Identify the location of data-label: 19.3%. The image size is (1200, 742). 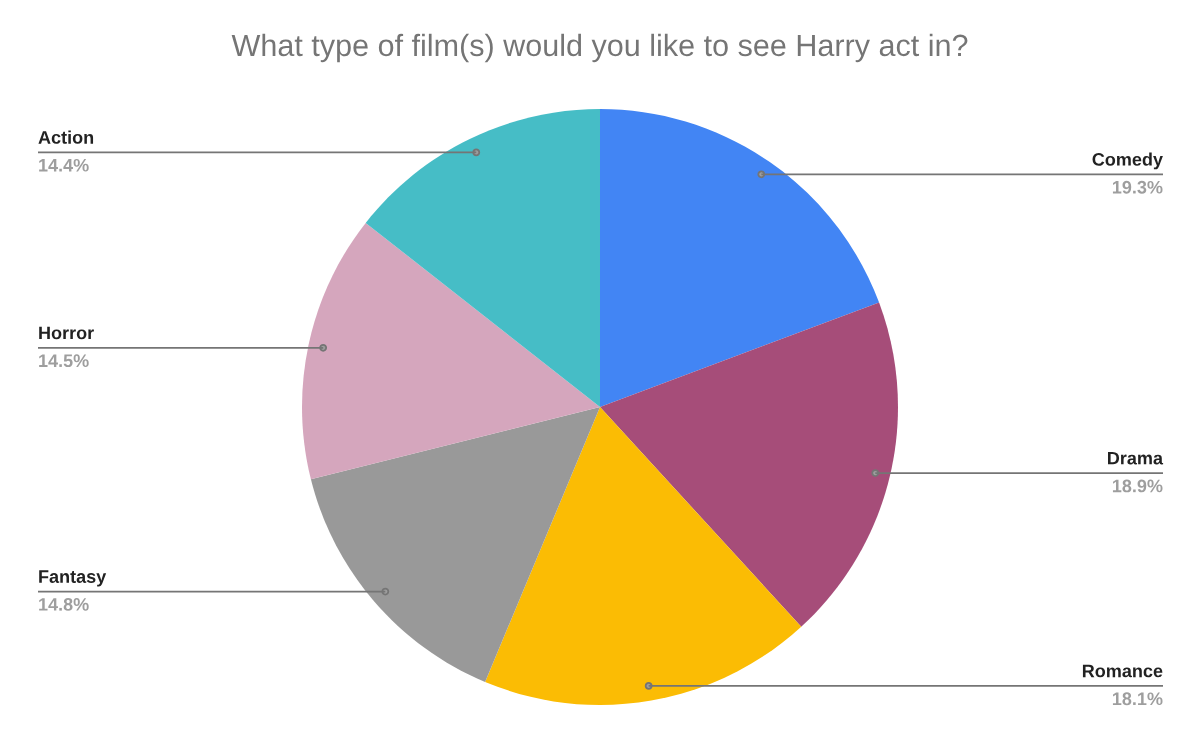
(1137, 187).